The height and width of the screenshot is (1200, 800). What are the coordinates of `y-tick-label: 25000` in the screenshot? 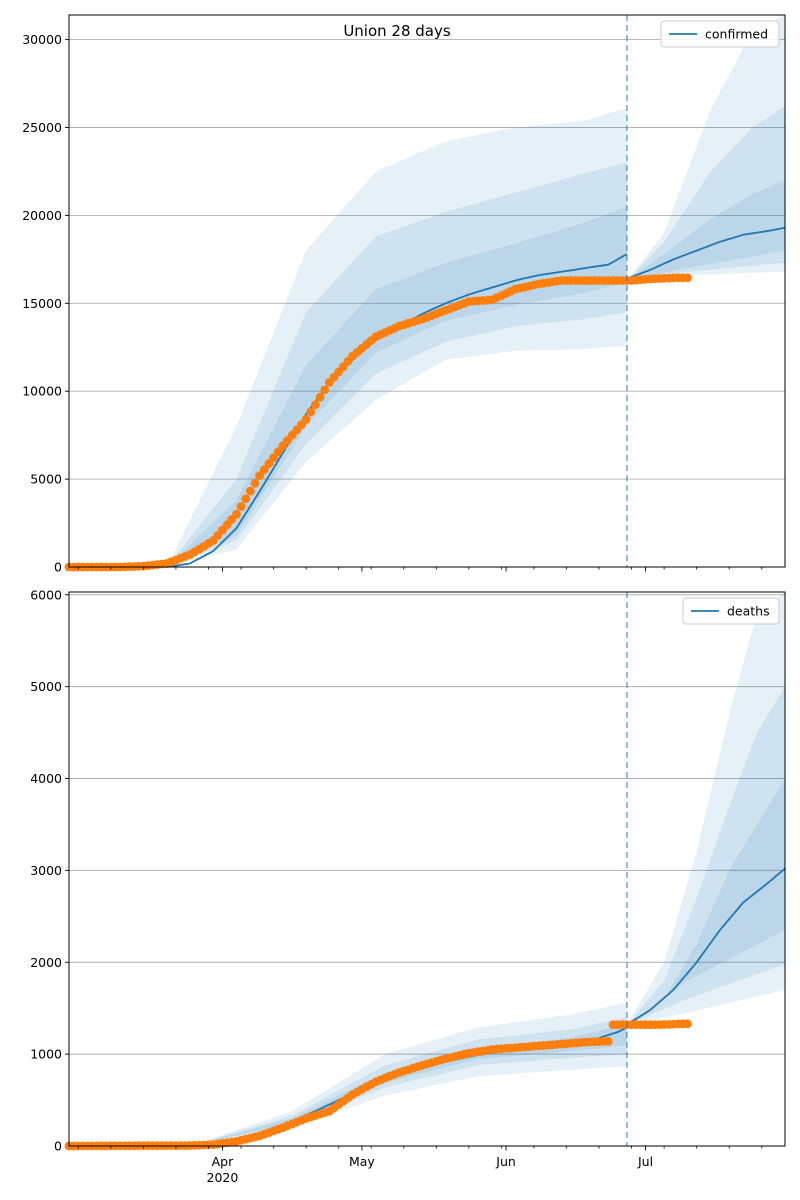 It's located at (42, 127).